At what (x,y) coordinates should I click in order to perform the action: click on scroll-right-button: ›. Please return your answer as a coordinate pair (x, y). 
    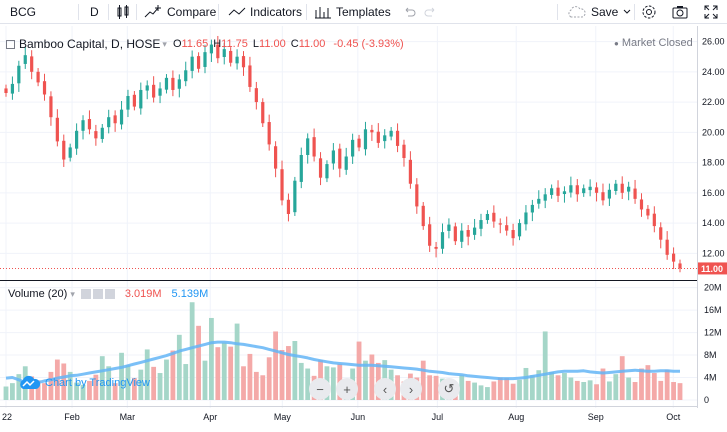
    Looking at the image, I should click on (411, 389).